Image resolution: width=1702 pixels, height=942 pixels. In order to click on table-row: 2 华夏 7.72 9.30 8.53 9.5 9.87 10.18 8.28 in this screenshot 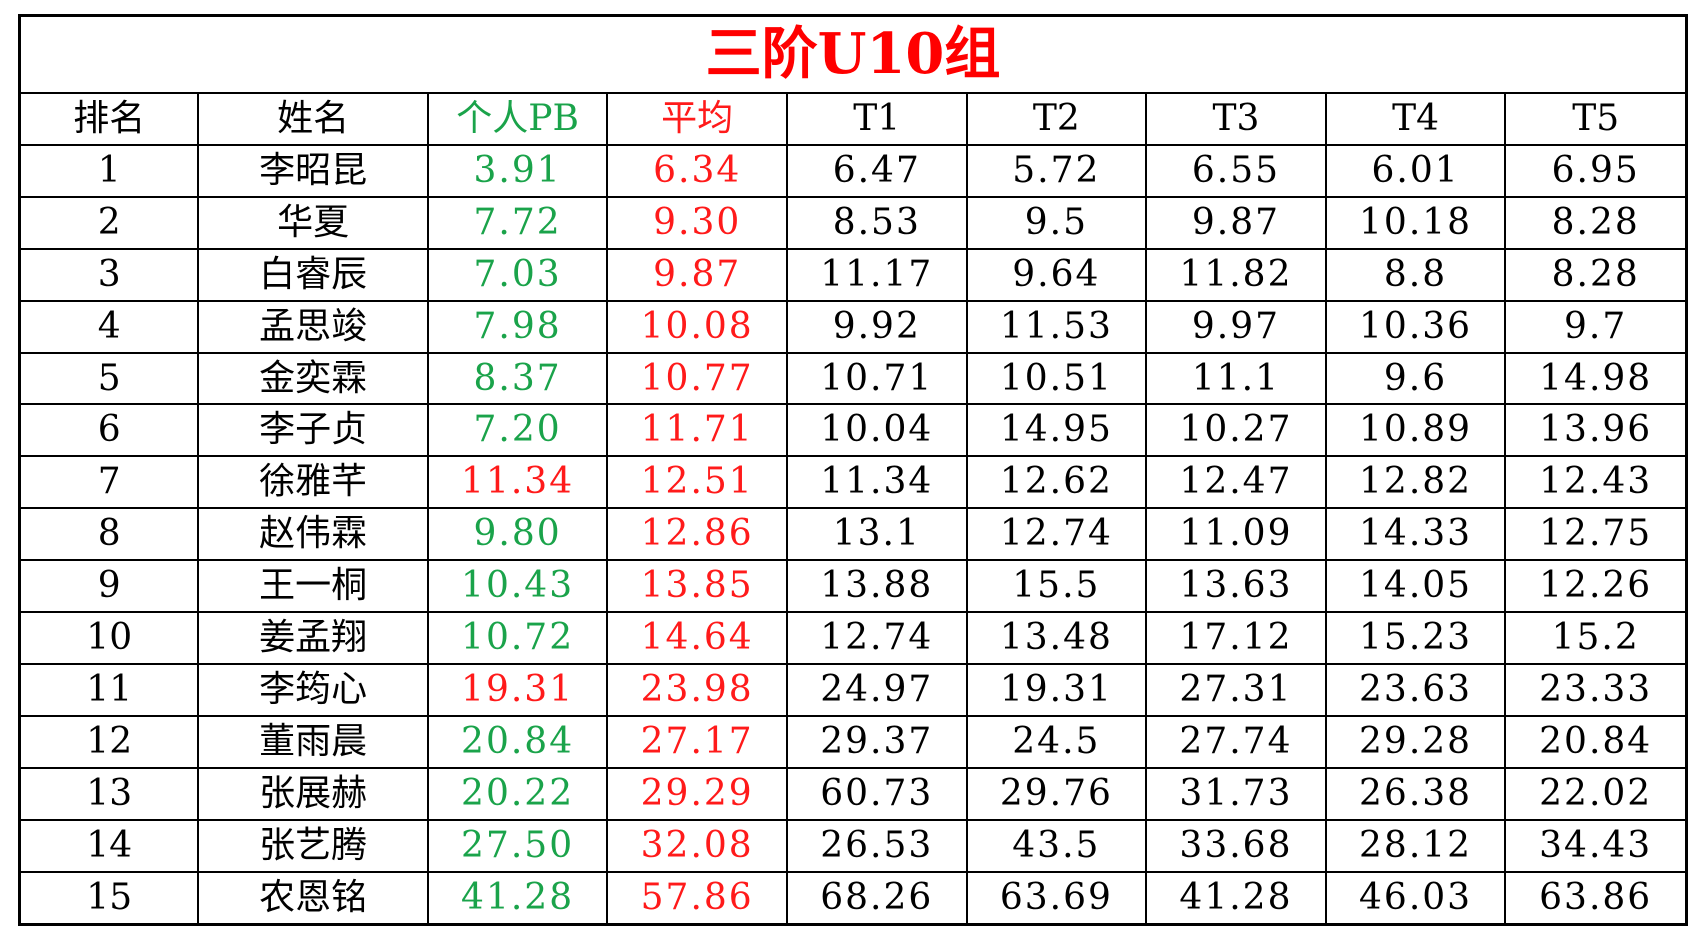, I will do `click(853, 222)`.